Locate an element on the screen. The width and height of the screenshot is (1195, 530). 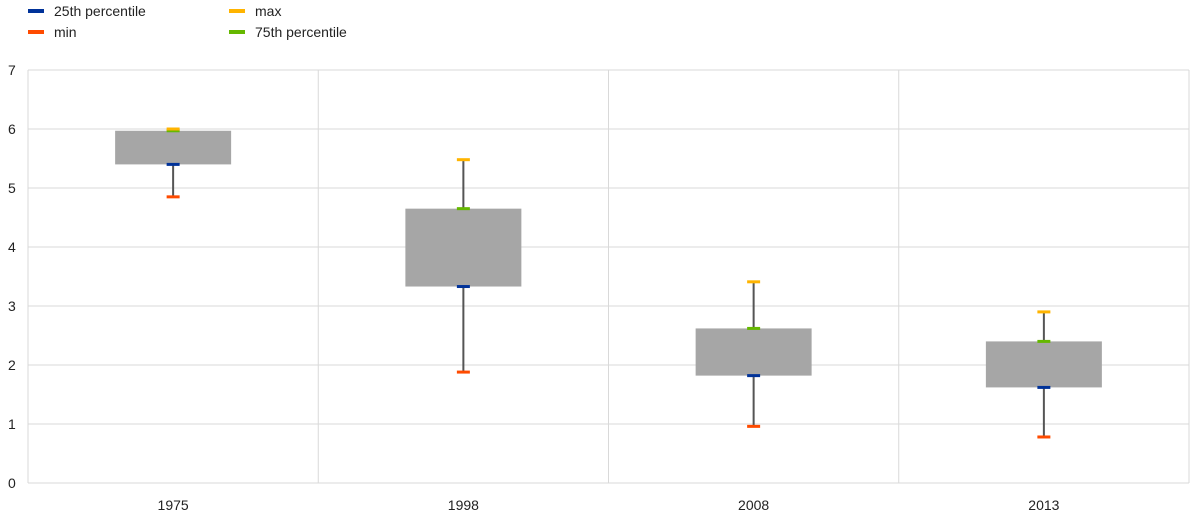
legend-item-min: min is located at coordinates (52, 32).